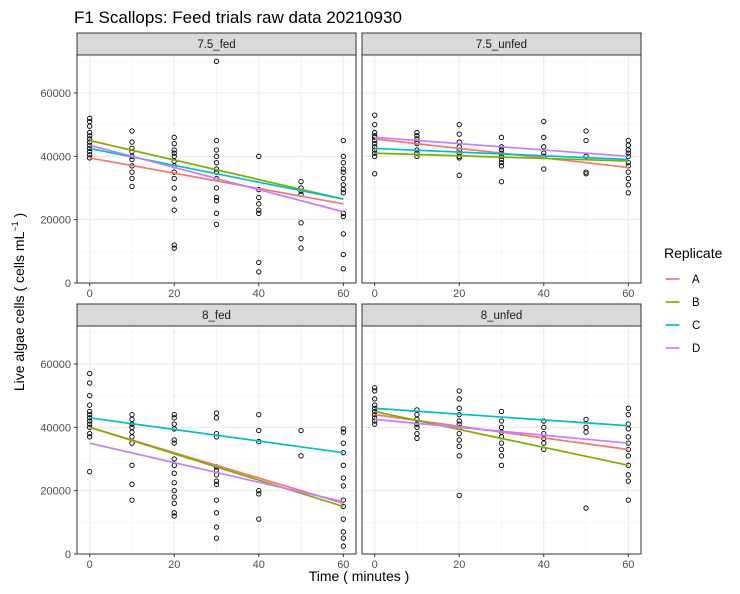 The height and width of the screenshot is (594, 740). What do you see at coordinates (174, 294) in the screenshot?
I see `x-tick-label: 20` at bounding box center [174, 294].